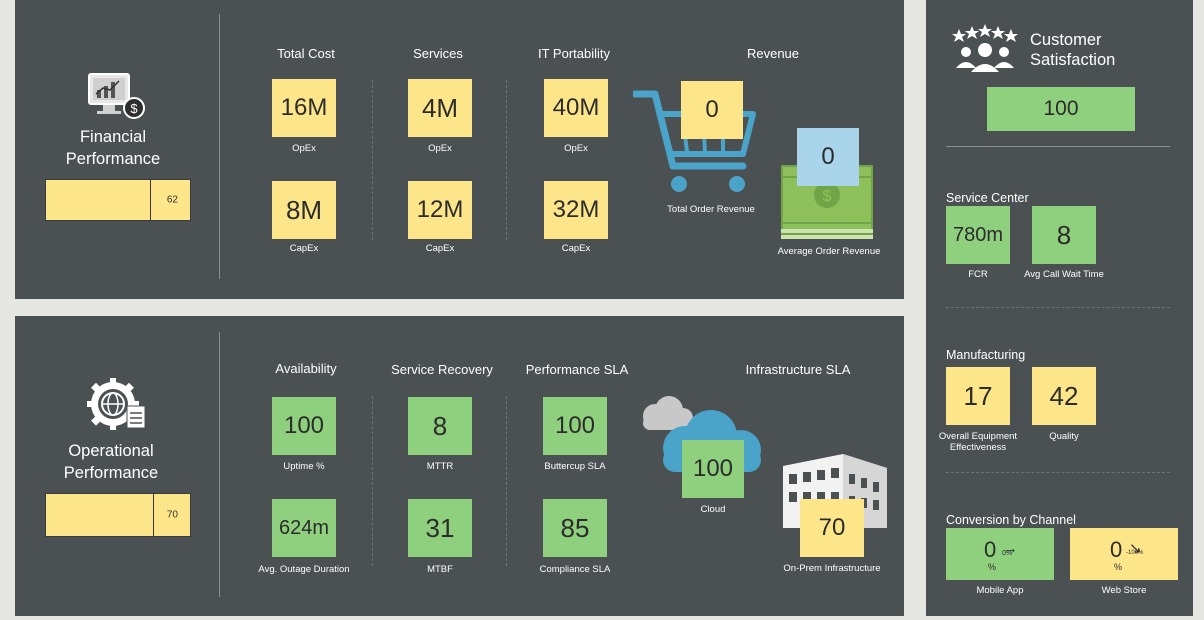 The image size is (1204, 620). What do you see at coordinates (978, 235) in the screenshot?
I see `kpi-tile-fcr: 780m` at bounding box center [978, 235].